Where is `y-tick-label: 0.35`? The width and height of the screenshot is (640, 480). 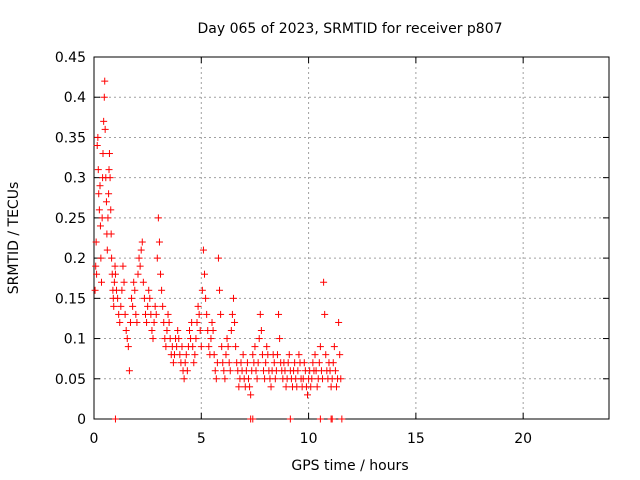
y-tick-label: 0.35 is located at coordinates (70, 138).